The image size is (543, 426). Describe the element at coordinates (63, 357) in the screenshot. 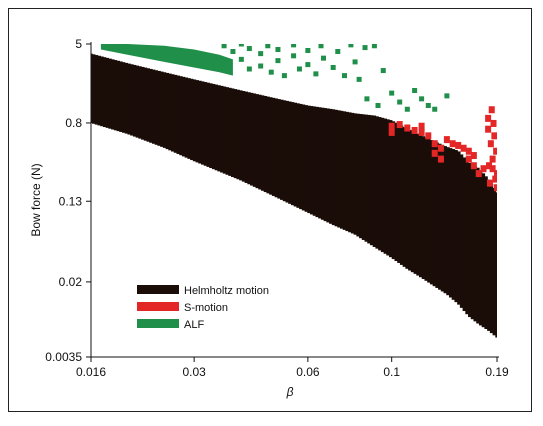

I see `y-tick-label: 0.0035` at that location.